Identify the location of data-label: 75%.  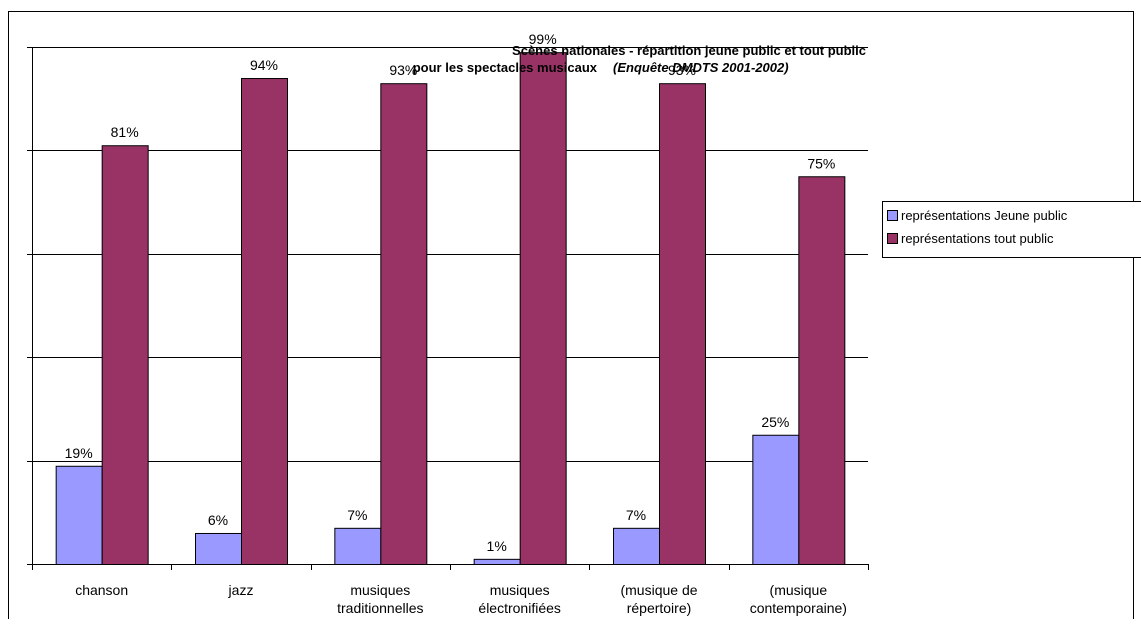
(821, 163).